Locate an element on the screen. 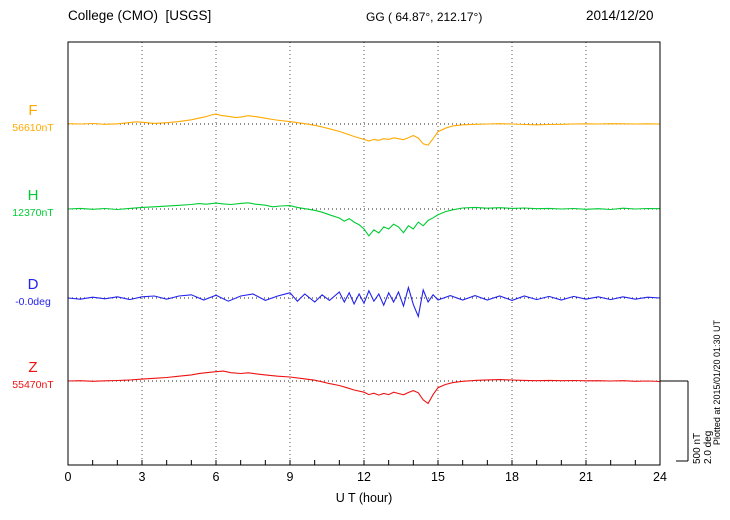  trace-H is located at coordinates (364, 219).